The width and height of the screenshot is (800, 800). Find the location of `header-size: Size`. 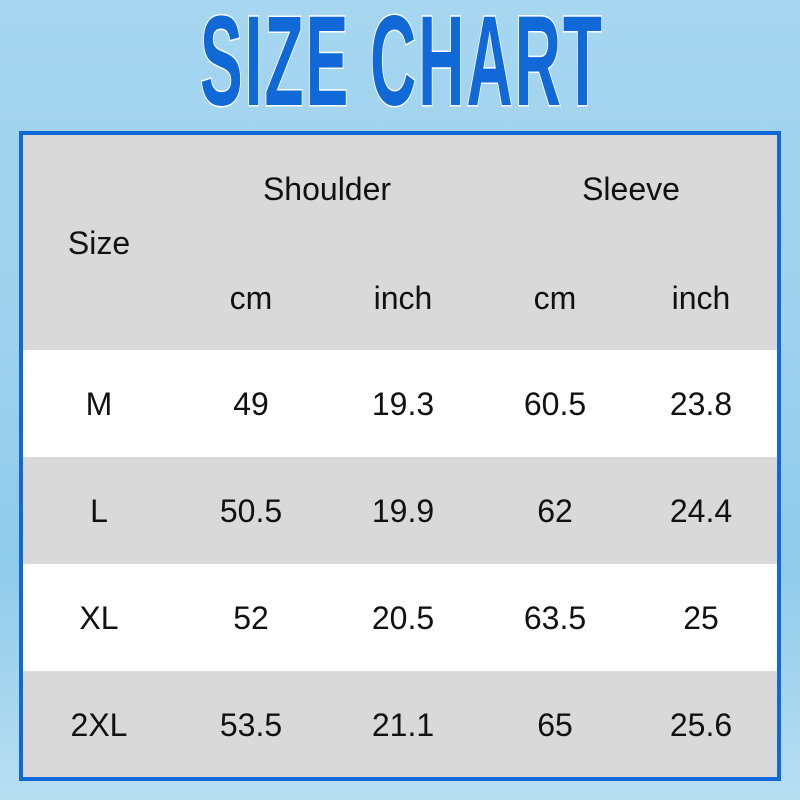

header-size: Size is located at coordinates (99, 243).